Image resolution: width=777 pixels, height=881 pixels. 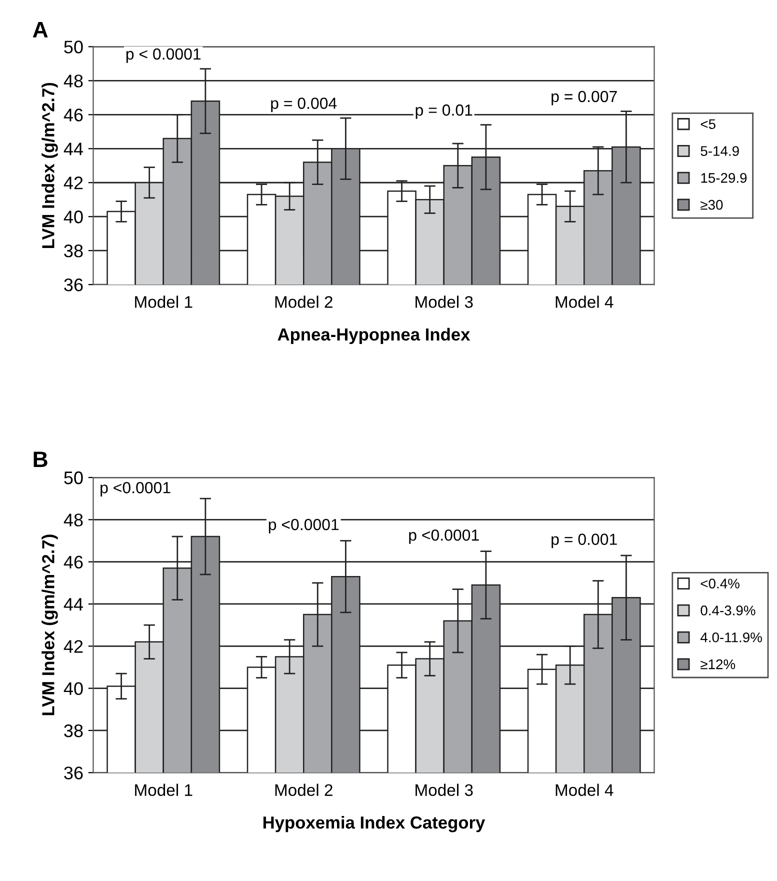 What do you see at coordinates (374, 336) in the screenshot?
I see `x-axis-title: Apnea-Hypopnea Index` at bounding box center [374, 336].